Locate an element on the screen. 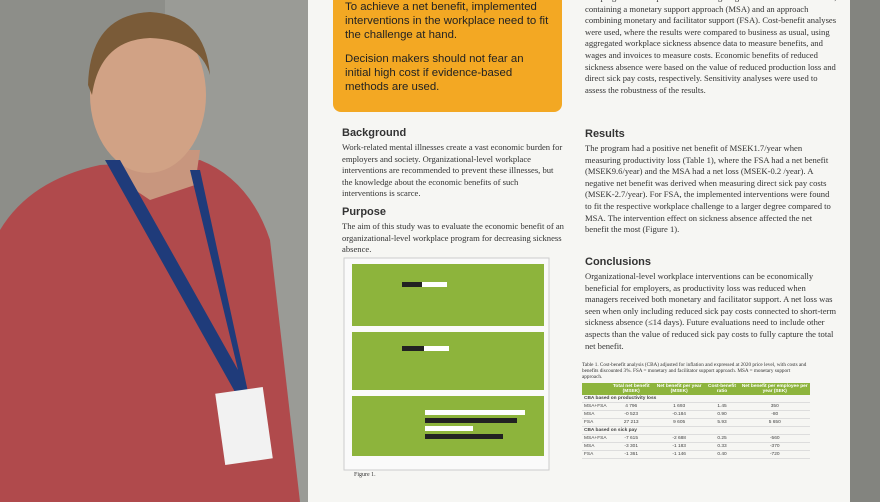  table-cell: -720 is located at coordinates (774, 454).